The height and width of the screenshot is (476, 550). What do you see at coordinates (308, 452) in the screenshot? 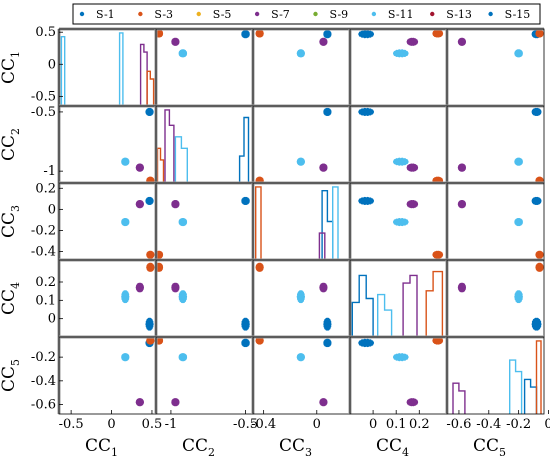
I see `x-axis-label-sub: 3` at bounding box center [308, 452].